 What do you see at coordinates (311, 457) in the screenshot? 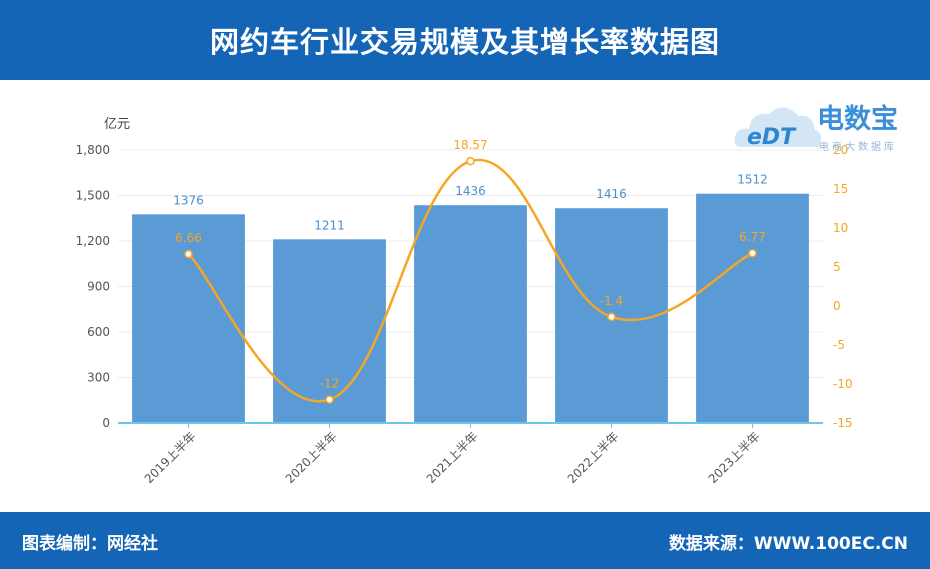
I see `x-tick-label: 2020上半年` at bounding box center [311, 457].